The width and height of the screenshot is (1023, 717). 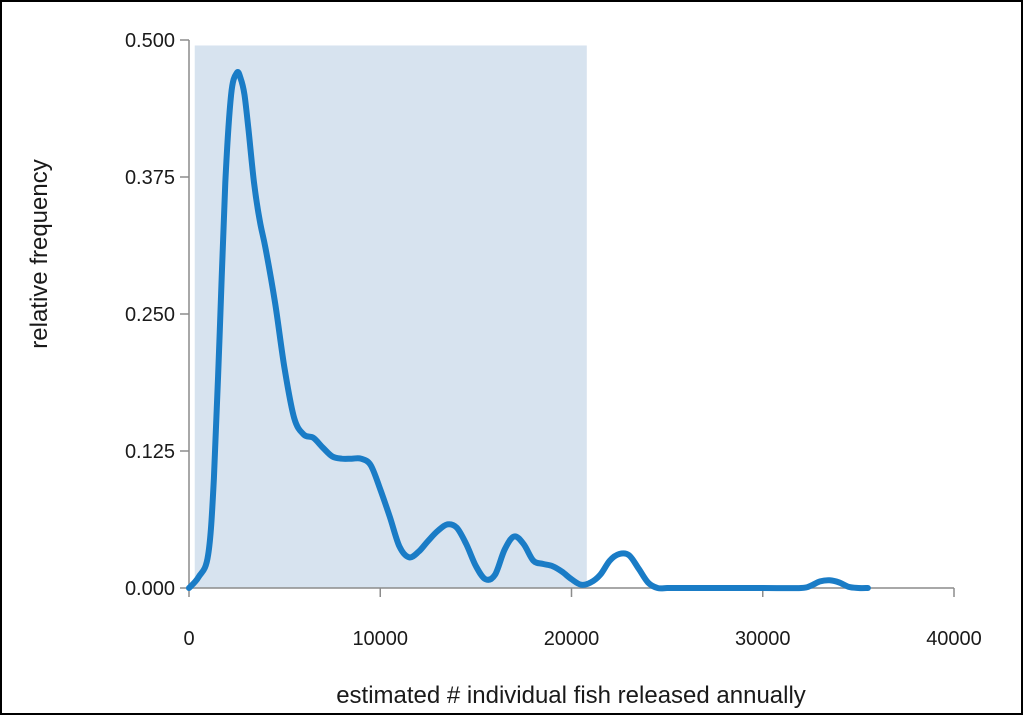 What do you see at coordinates (954, 639) in the screenshot?
I see `x-tick-label: 40000` at bounding box center [954, 639].